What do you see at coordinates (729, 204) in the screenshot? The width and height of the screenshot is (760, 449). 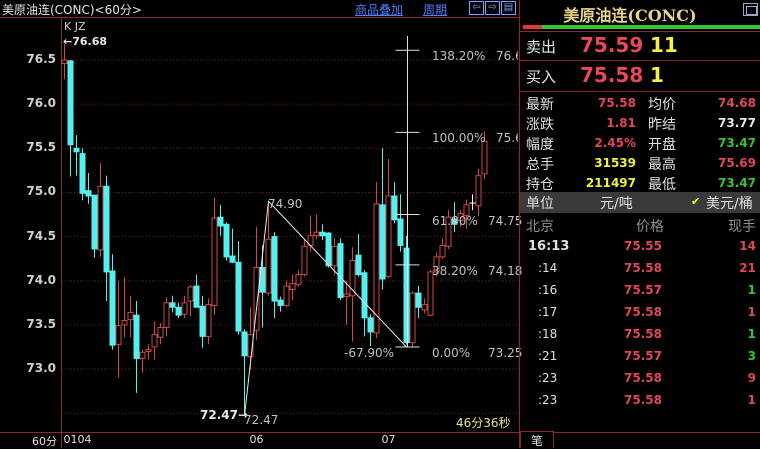 I see `unit-option-usd-barrel: 美元/桶` at bounding box center [729, 204].